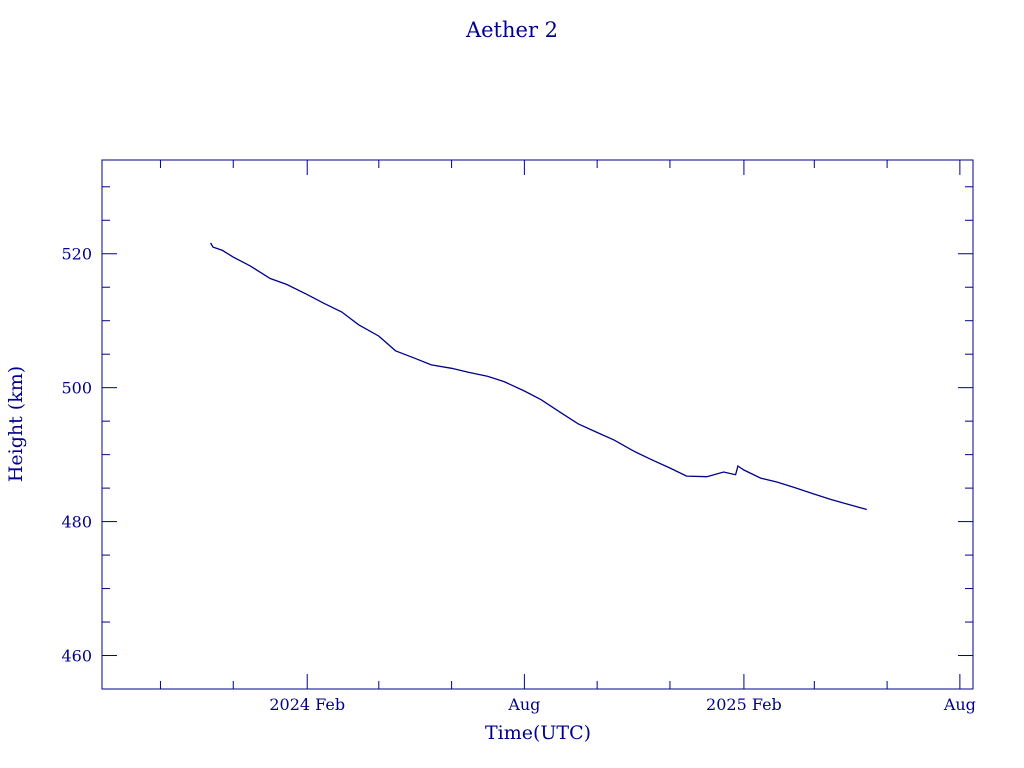  Describe the element at coordinates (307, 704) in the screenshot. I see `x-tick-label: 2024 Feb` at that location.